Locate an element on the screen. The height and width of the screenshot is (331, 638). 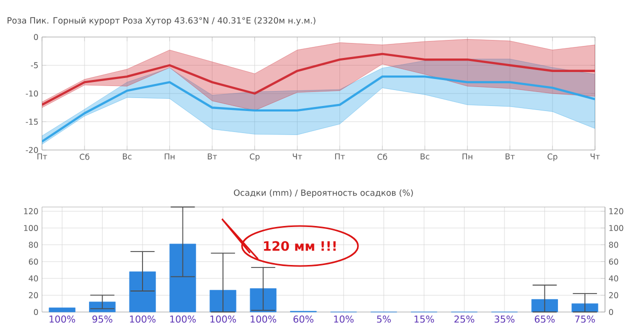
chart-title: Роза Пик. Горный курорт Роза Хутор 43.63°N / 40.31°E (2320м н.у.м.) is located at coordinates (162, 21).